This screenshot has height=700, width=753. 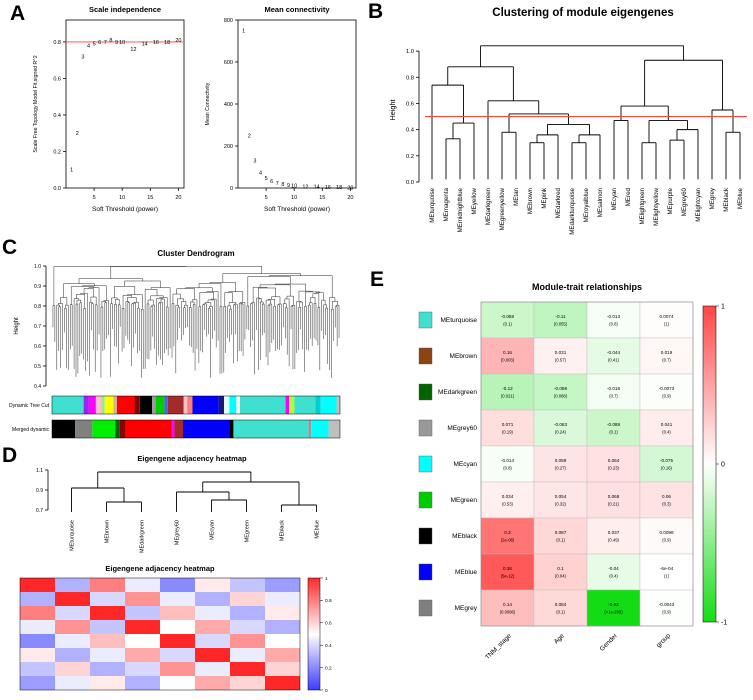 What do you see at coordinates (167, 43) in the screenshot?
I see `data-point-label: 18` at bounding box center [167, 43].